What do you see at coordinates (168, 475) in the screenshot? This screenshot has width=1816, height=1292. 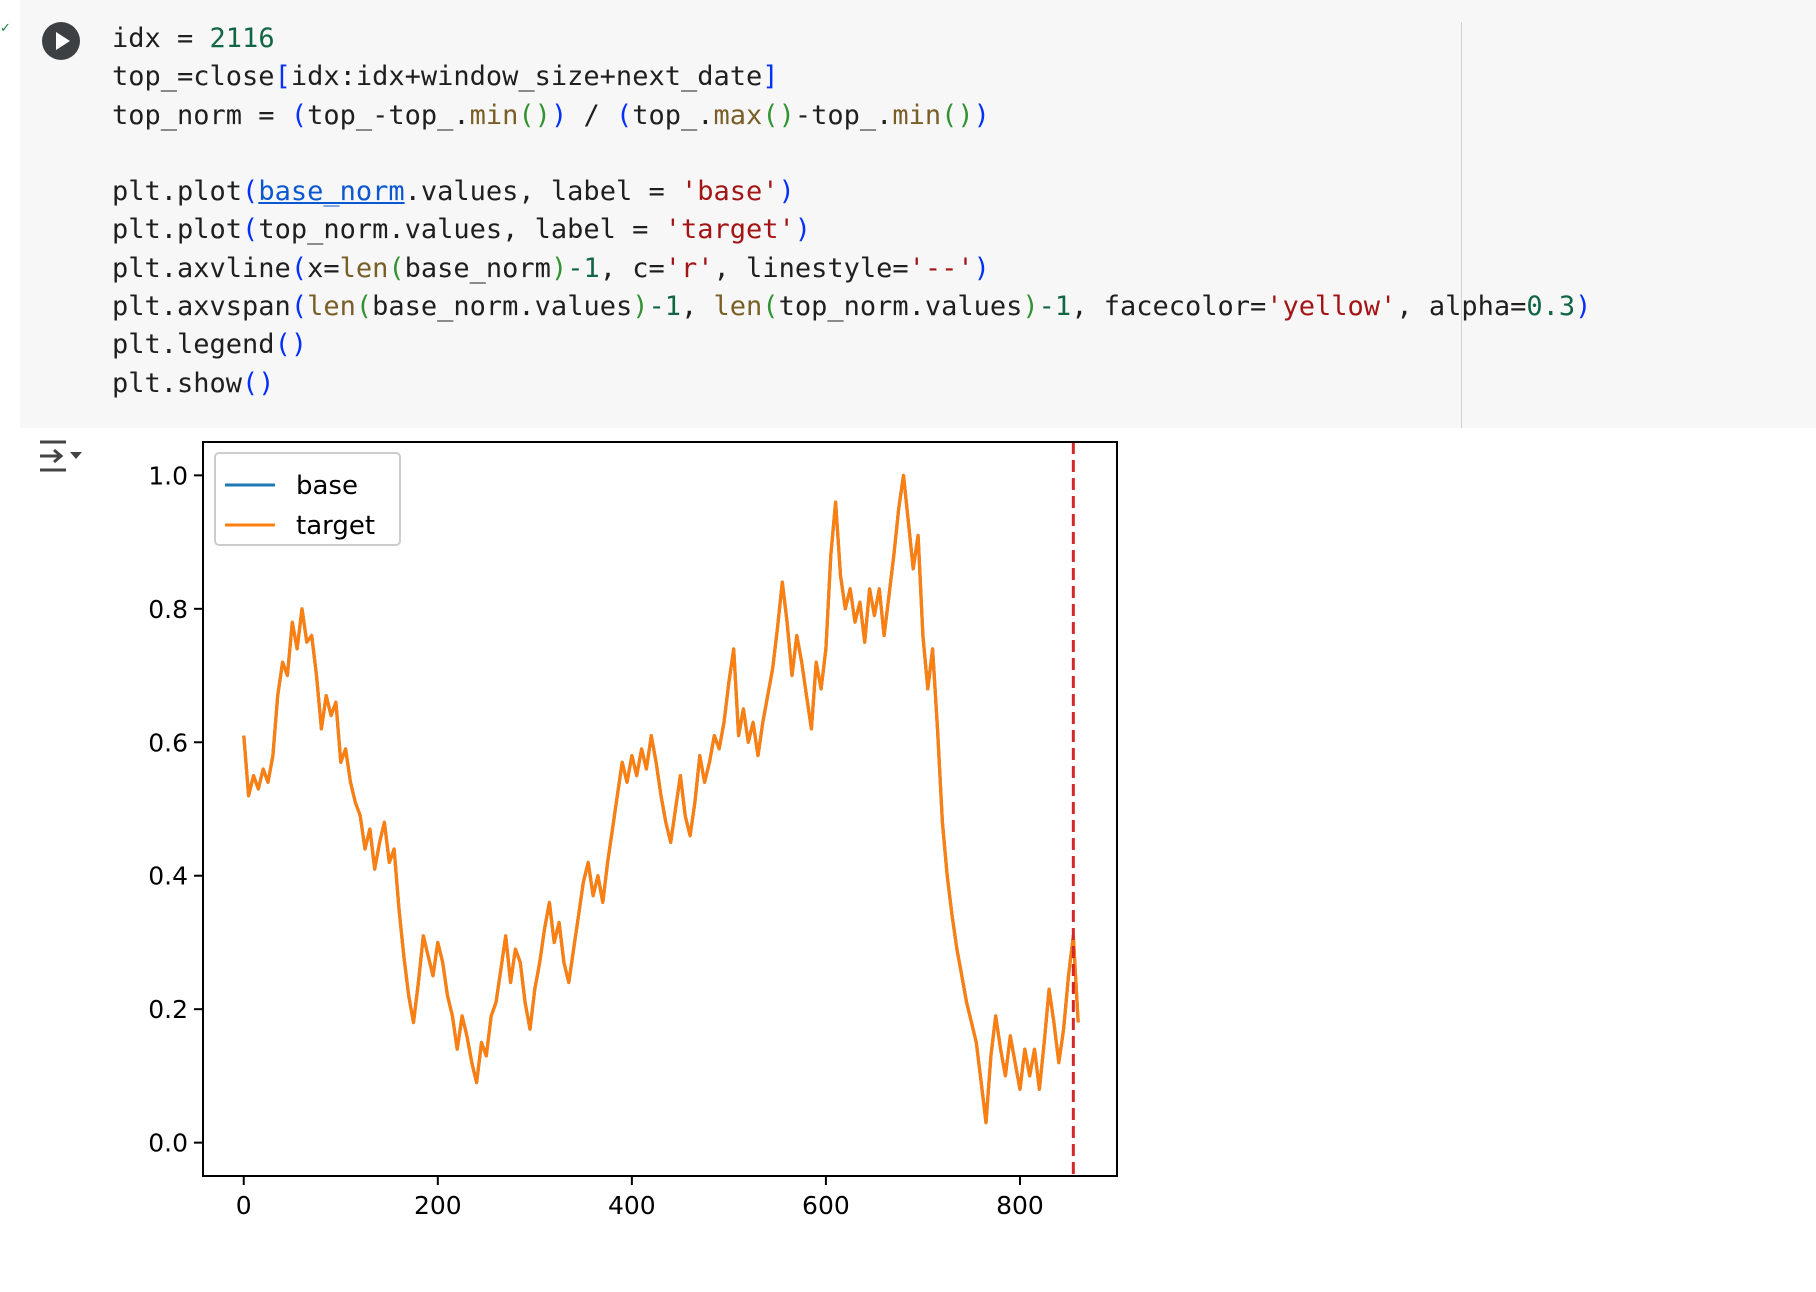 I see `y-tick-label: 1.0` at bounding box center [168, 475].